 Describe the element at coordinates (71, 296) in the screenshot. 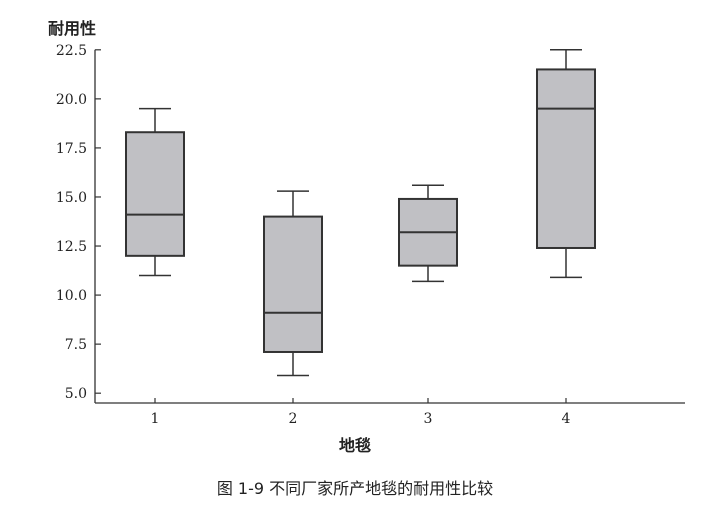

I see `y-tick-label-2: 10.0` at that location.